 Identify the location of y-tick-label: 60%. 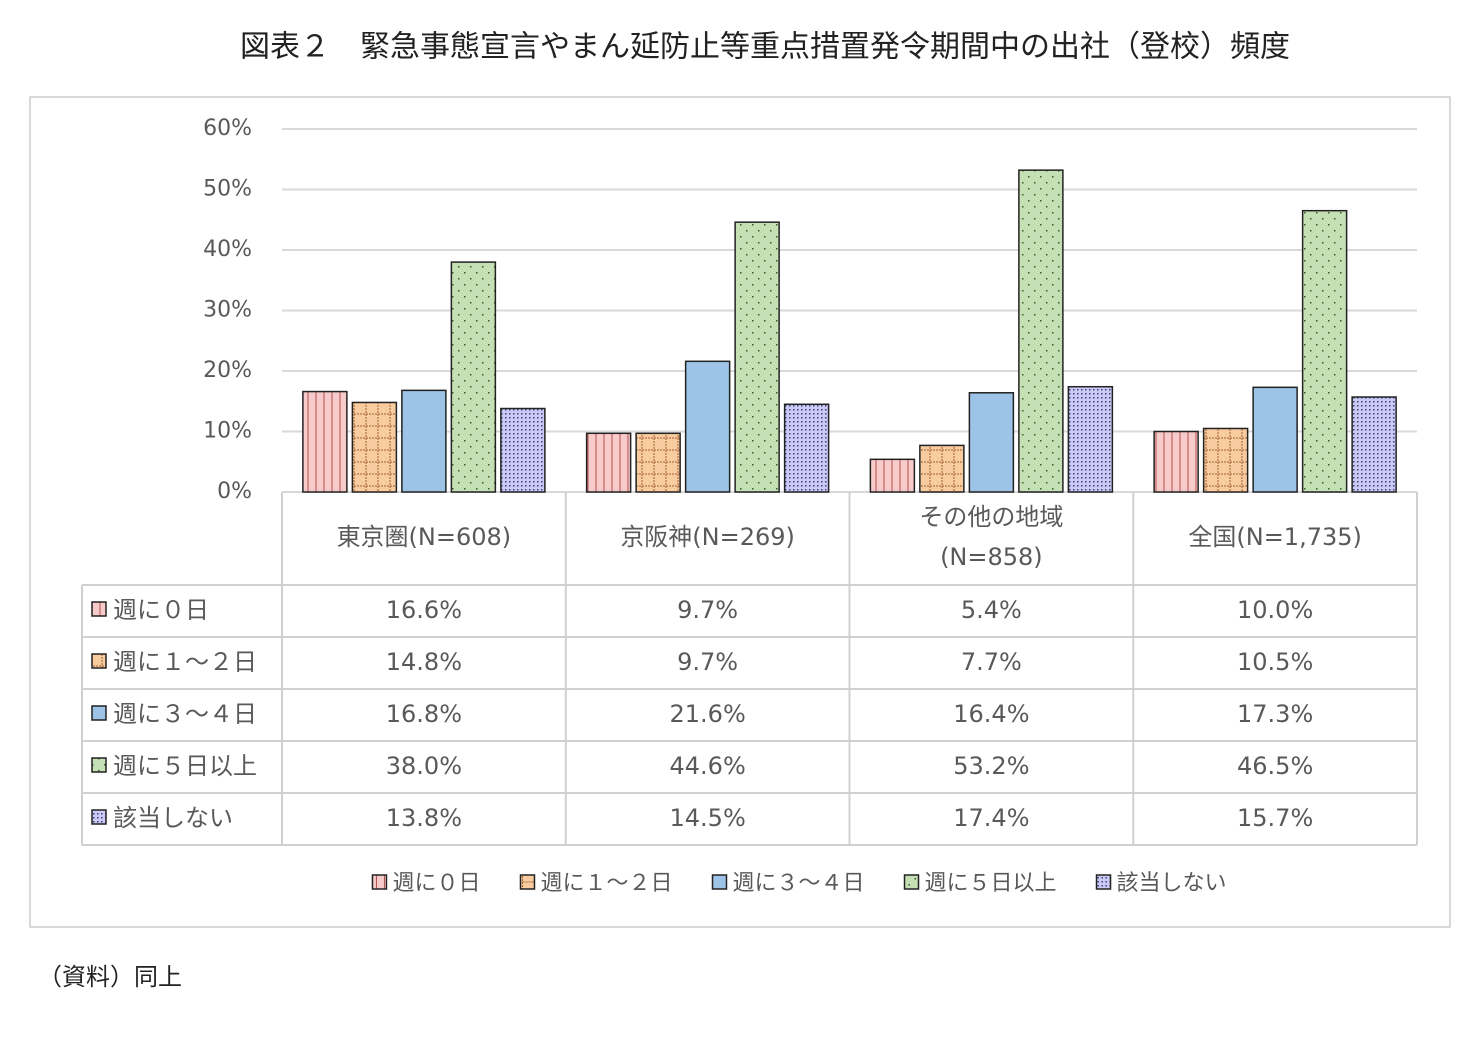
(227, 128).